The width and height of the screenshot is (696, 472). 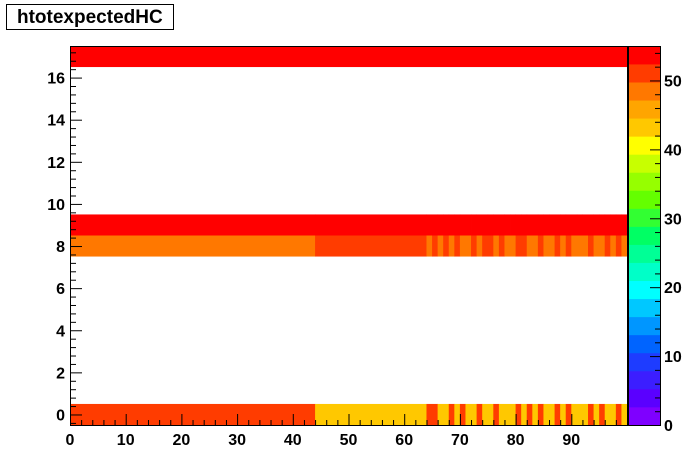 I want to click on x-tick-label: 50, so click(x=349, y=440).